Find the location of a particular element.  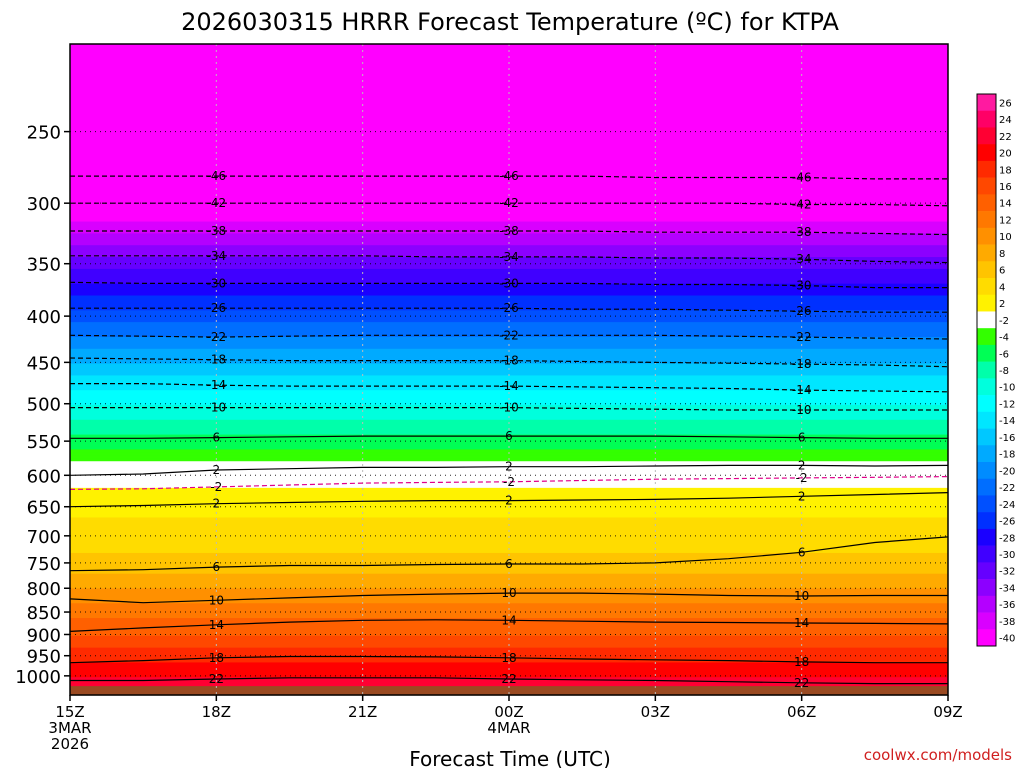

contour-label: -34 is located at coordinates (509, 257).